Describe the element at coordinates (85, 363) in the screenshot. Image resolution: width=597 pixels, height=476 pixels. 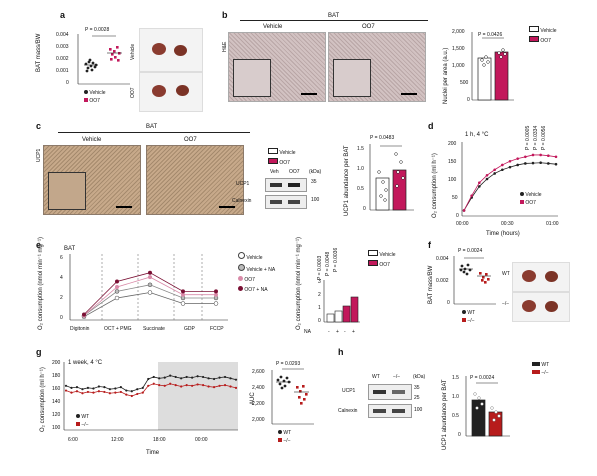
I see `subtitle-g: 1 week, 4 °C` at that location.